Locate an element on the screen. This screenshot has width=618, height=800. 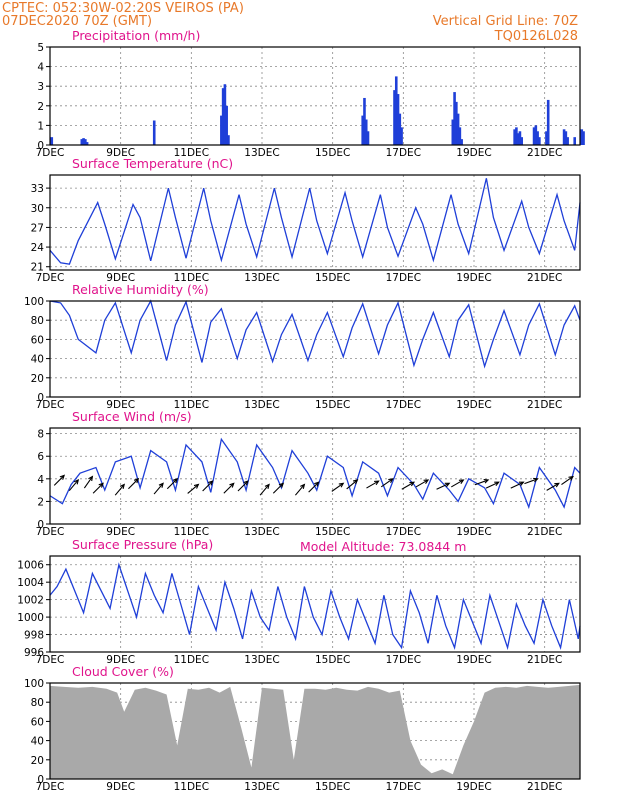
pressure-x-tick: 9DEC is located at coordinates (120, 660).